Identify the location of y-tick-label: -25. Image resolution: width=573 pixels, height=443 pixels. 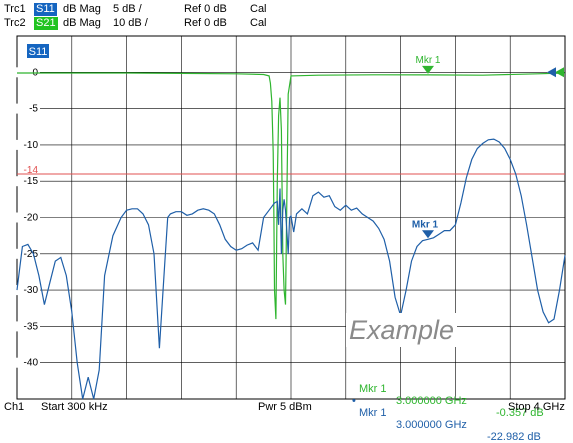
(31, 254).